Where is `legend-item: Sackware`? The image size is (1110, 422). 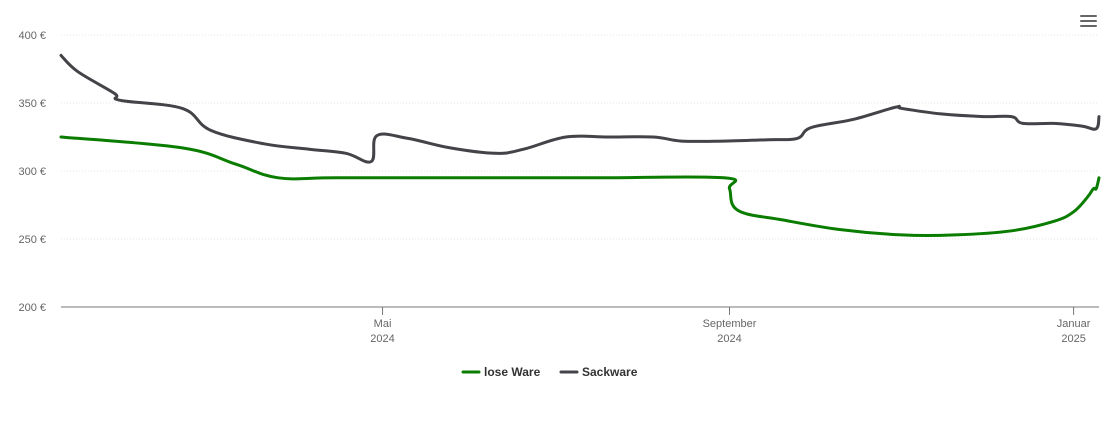
legend-item: Sackware is located at coordinates (598, 372).